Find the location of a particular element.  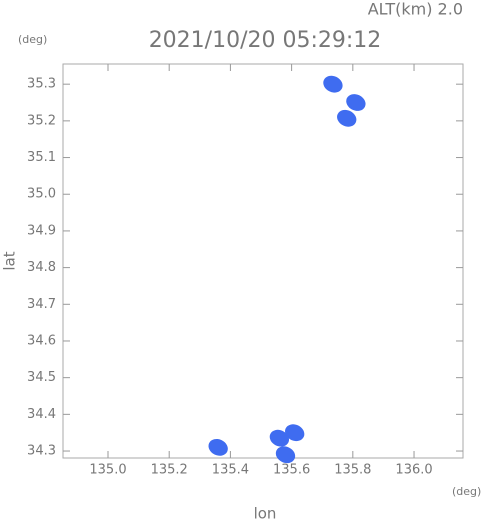

altitude-label: ALT(km) 2.0 is located at coordinates (415, 9).